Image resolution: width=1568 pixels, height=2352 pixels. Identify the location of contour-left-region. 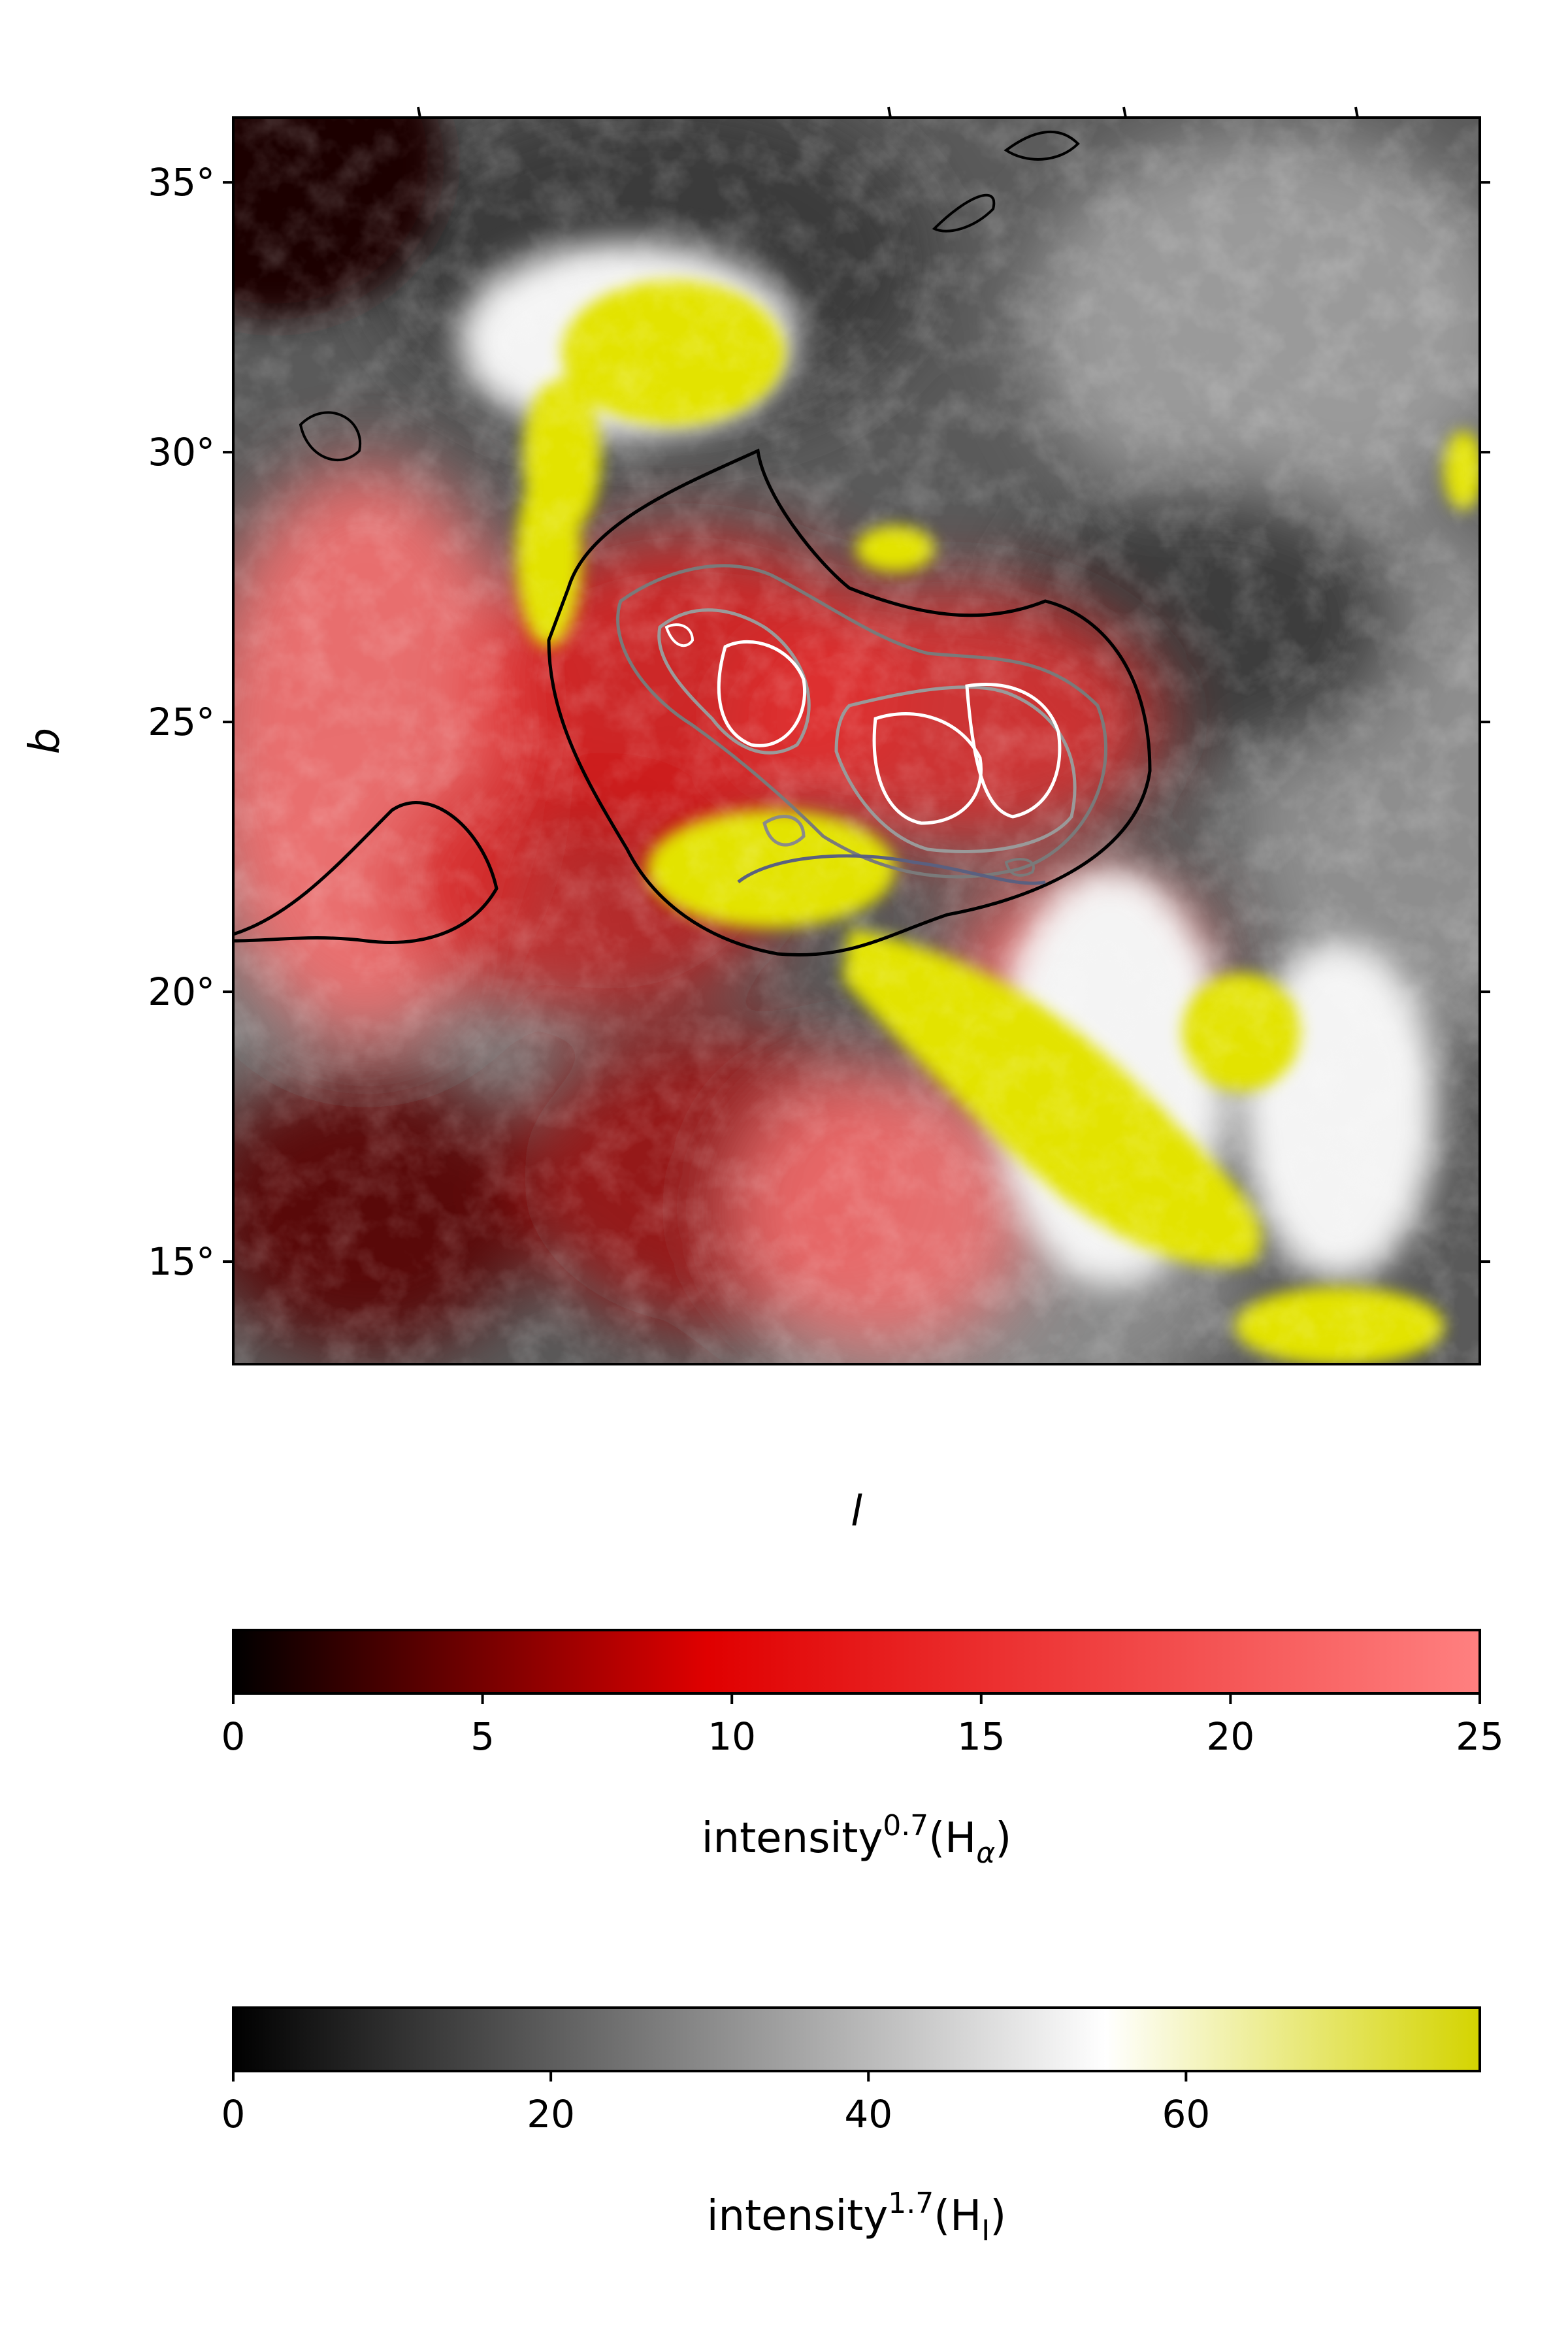
(365, 872).